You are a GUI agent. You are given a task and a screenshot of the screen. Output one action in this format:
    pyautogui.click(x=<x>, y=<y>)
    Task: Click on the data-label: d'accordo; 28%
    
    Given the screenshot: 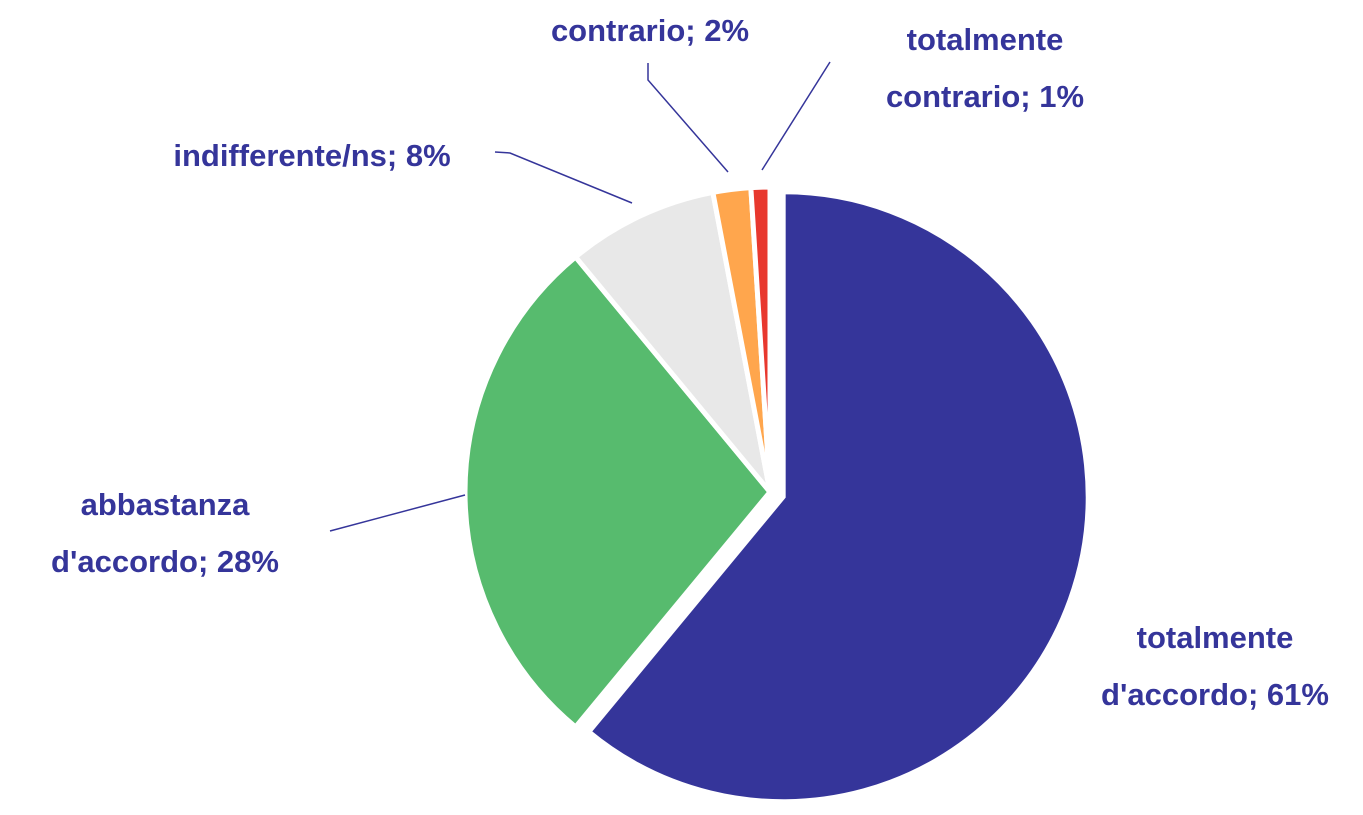 What is the action you would take?
    pyautogui.click(x=165, y=561)
    